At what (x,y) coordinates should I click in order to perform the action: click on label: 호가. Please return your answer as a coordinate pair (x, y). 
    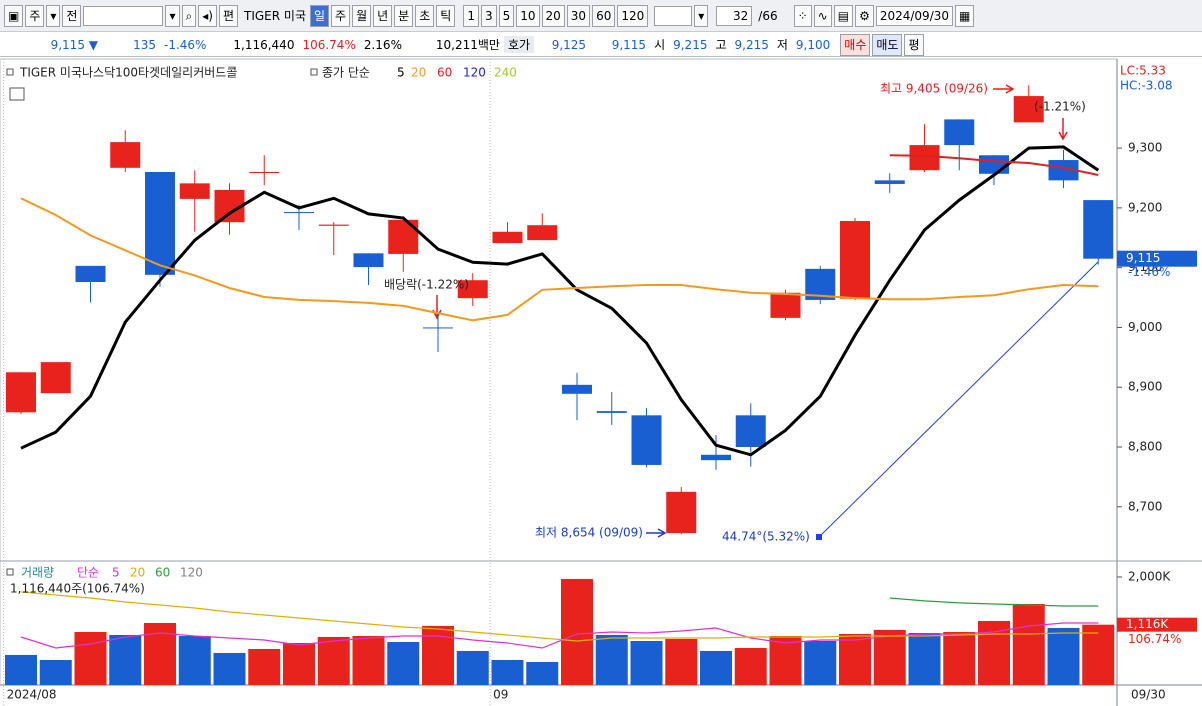
    Looking at the image, I should click on (519, 44).